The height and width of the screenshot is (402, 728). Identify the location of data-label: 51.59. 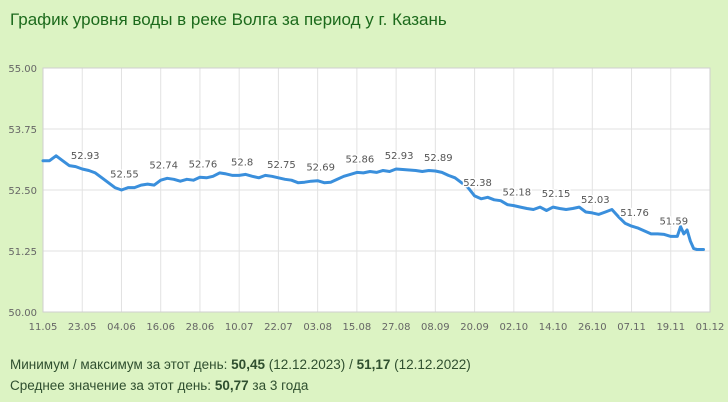
(673, 221).